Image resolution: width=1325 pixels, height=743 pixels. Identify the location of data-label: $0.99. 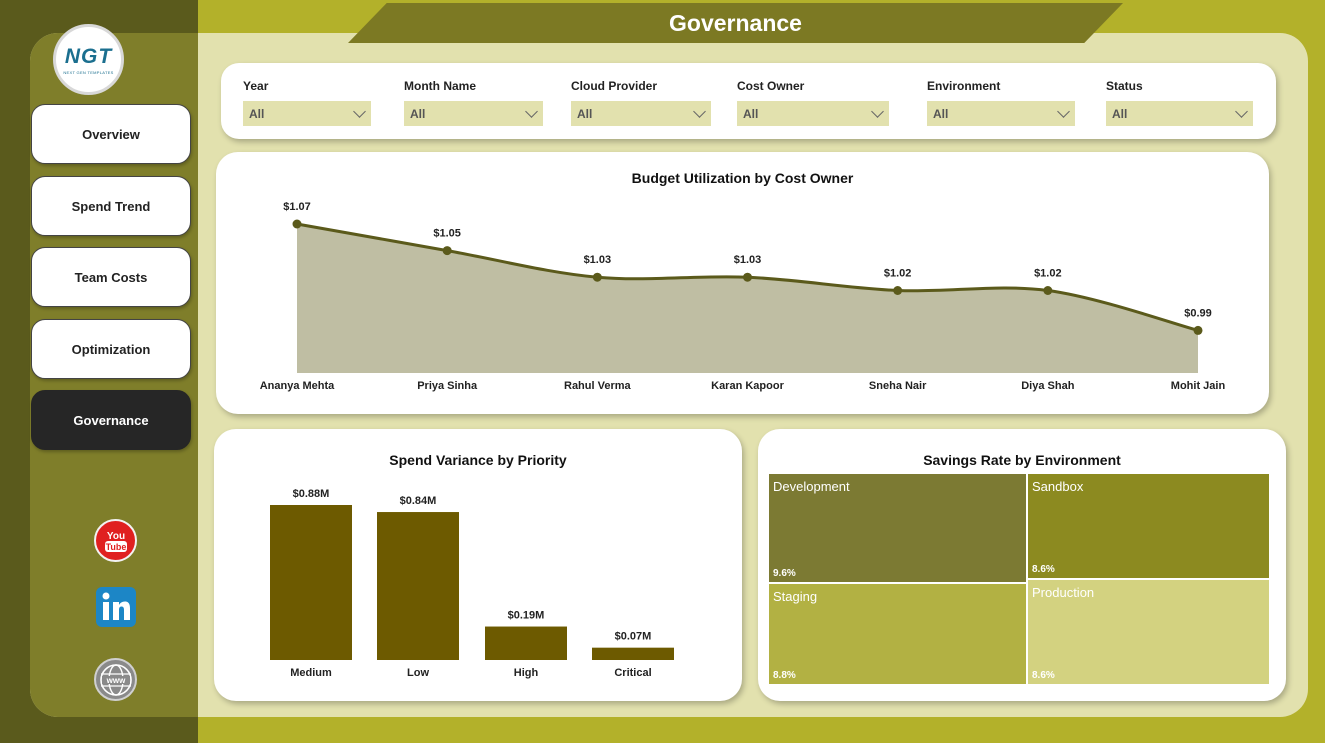
(1198, 313).